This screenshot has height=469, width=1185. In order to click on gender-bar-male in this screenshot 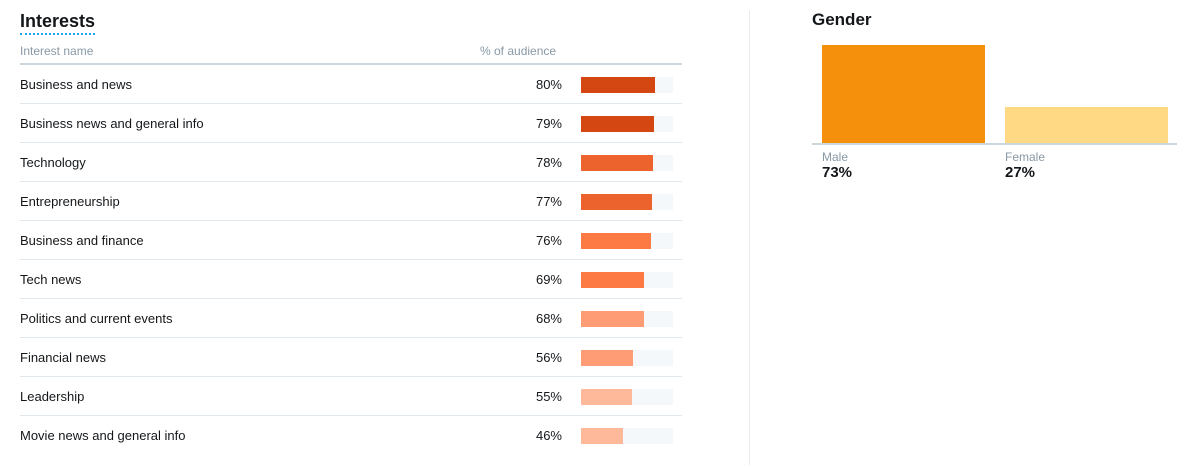, I will do `click(903, 94)`.